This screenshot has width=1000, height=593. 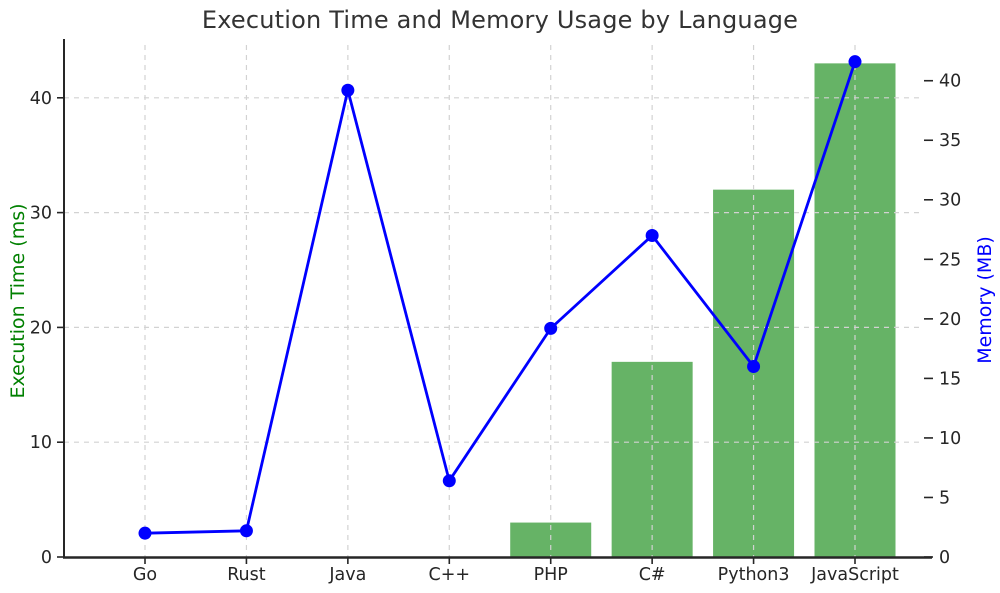 I want to click on right-tick-label: 30, so click(x=950, y=201).